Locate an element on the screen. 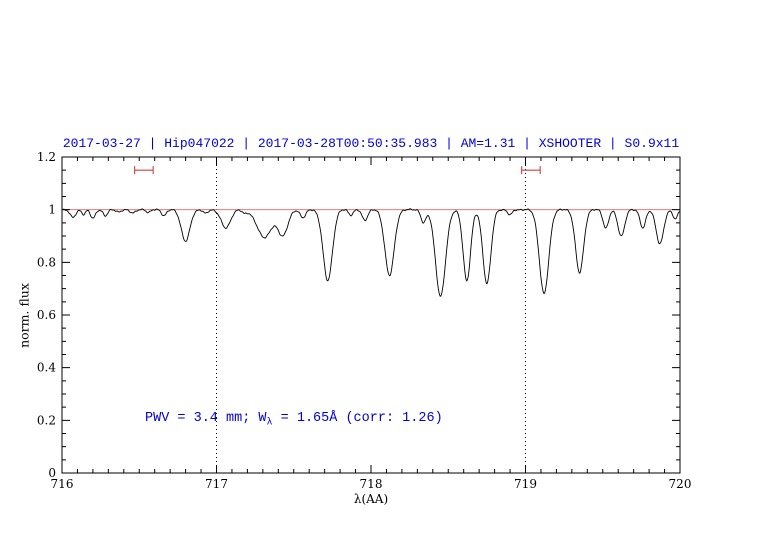 This screenshot has height=542, width=782. x-tick-label-718: 718 is located at coordinates (371, 484).